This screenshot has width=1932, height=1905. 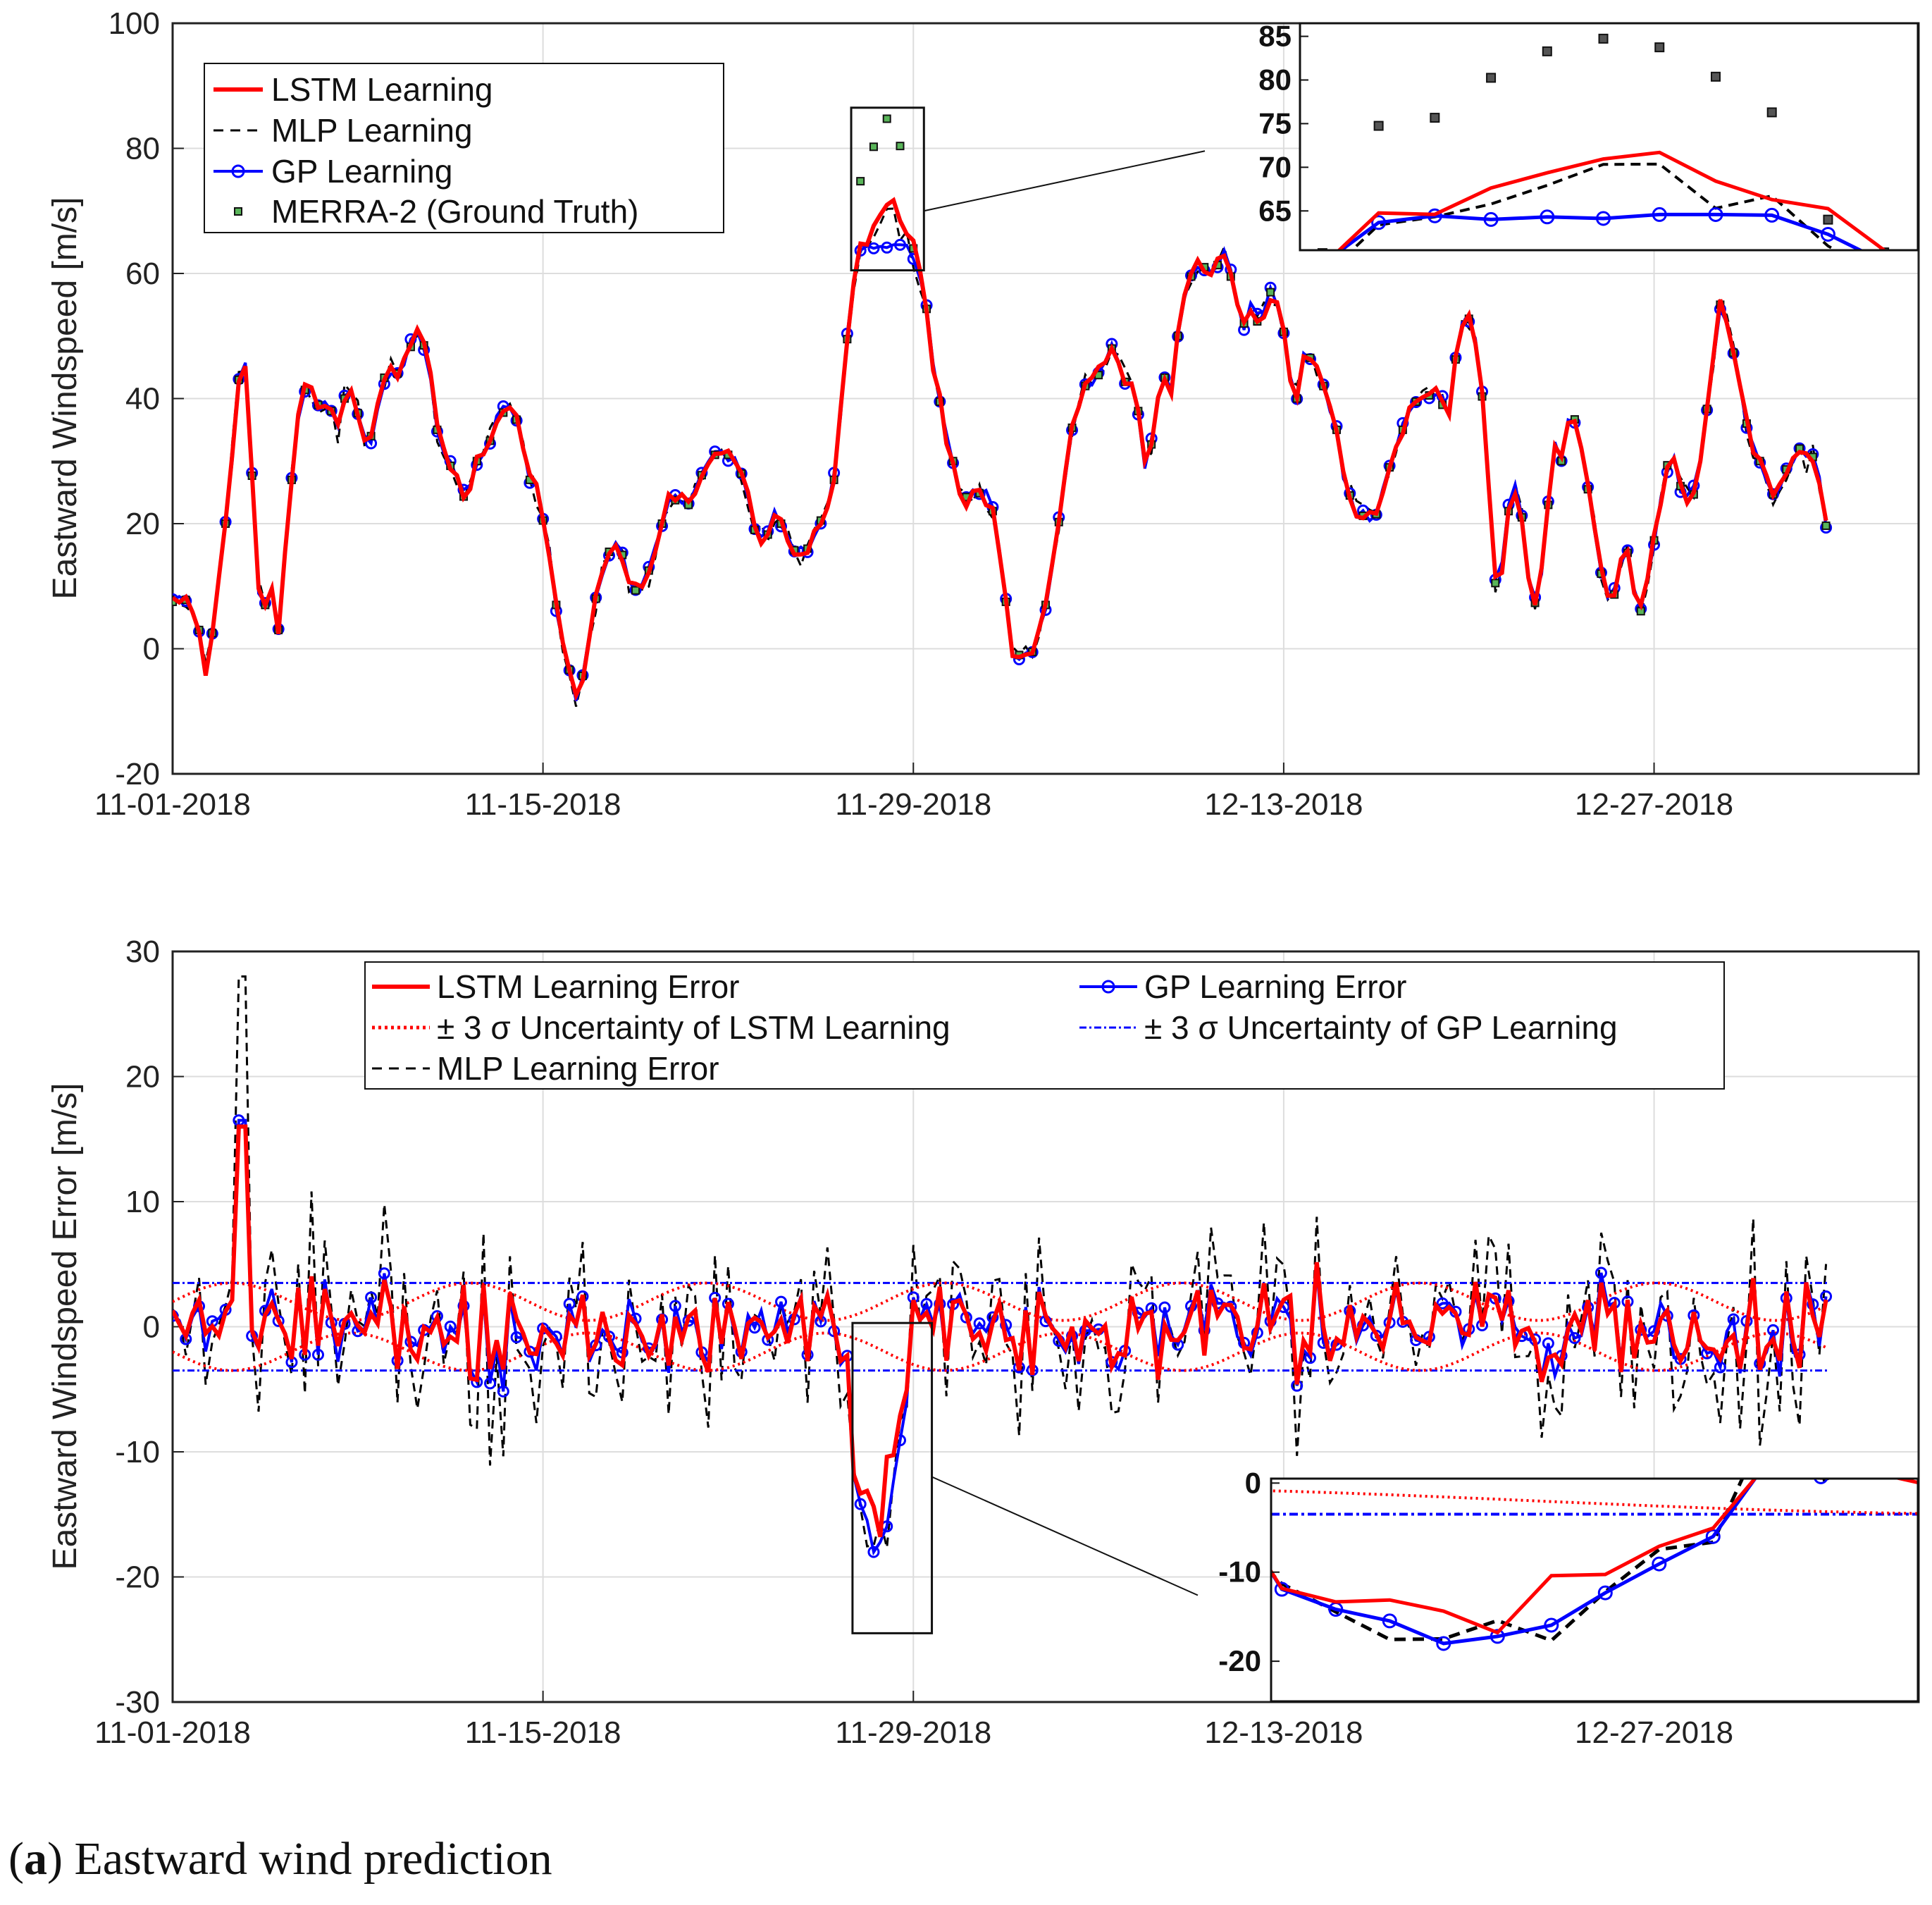 What do you see at coordinates (1275, 166) in the screenshot?
I see `top-inset-ytick-label: 70` at bounding box center [1275, 166].